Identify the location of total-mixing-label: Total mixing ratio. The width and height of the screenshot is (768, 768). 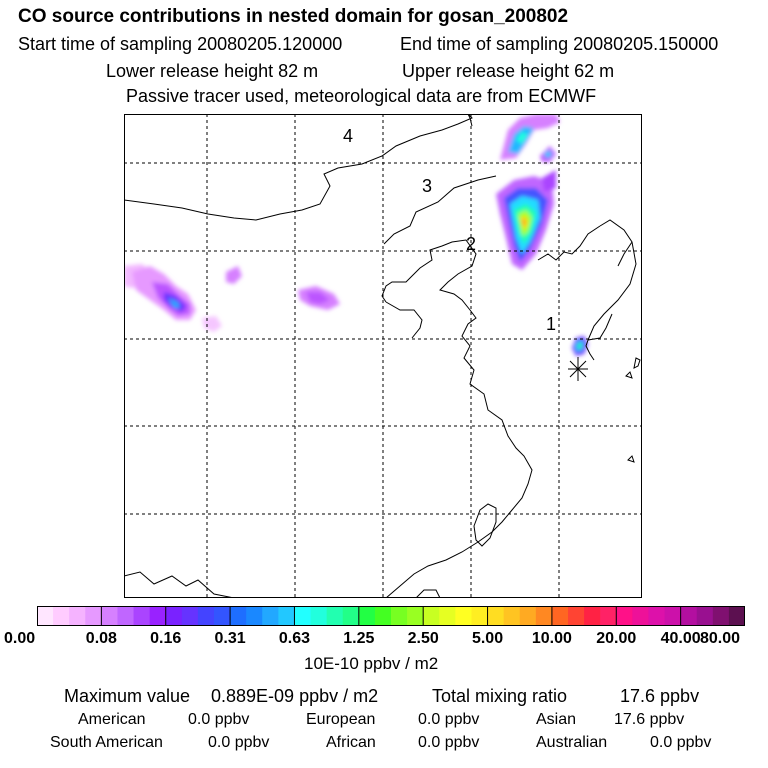
(500, 696).